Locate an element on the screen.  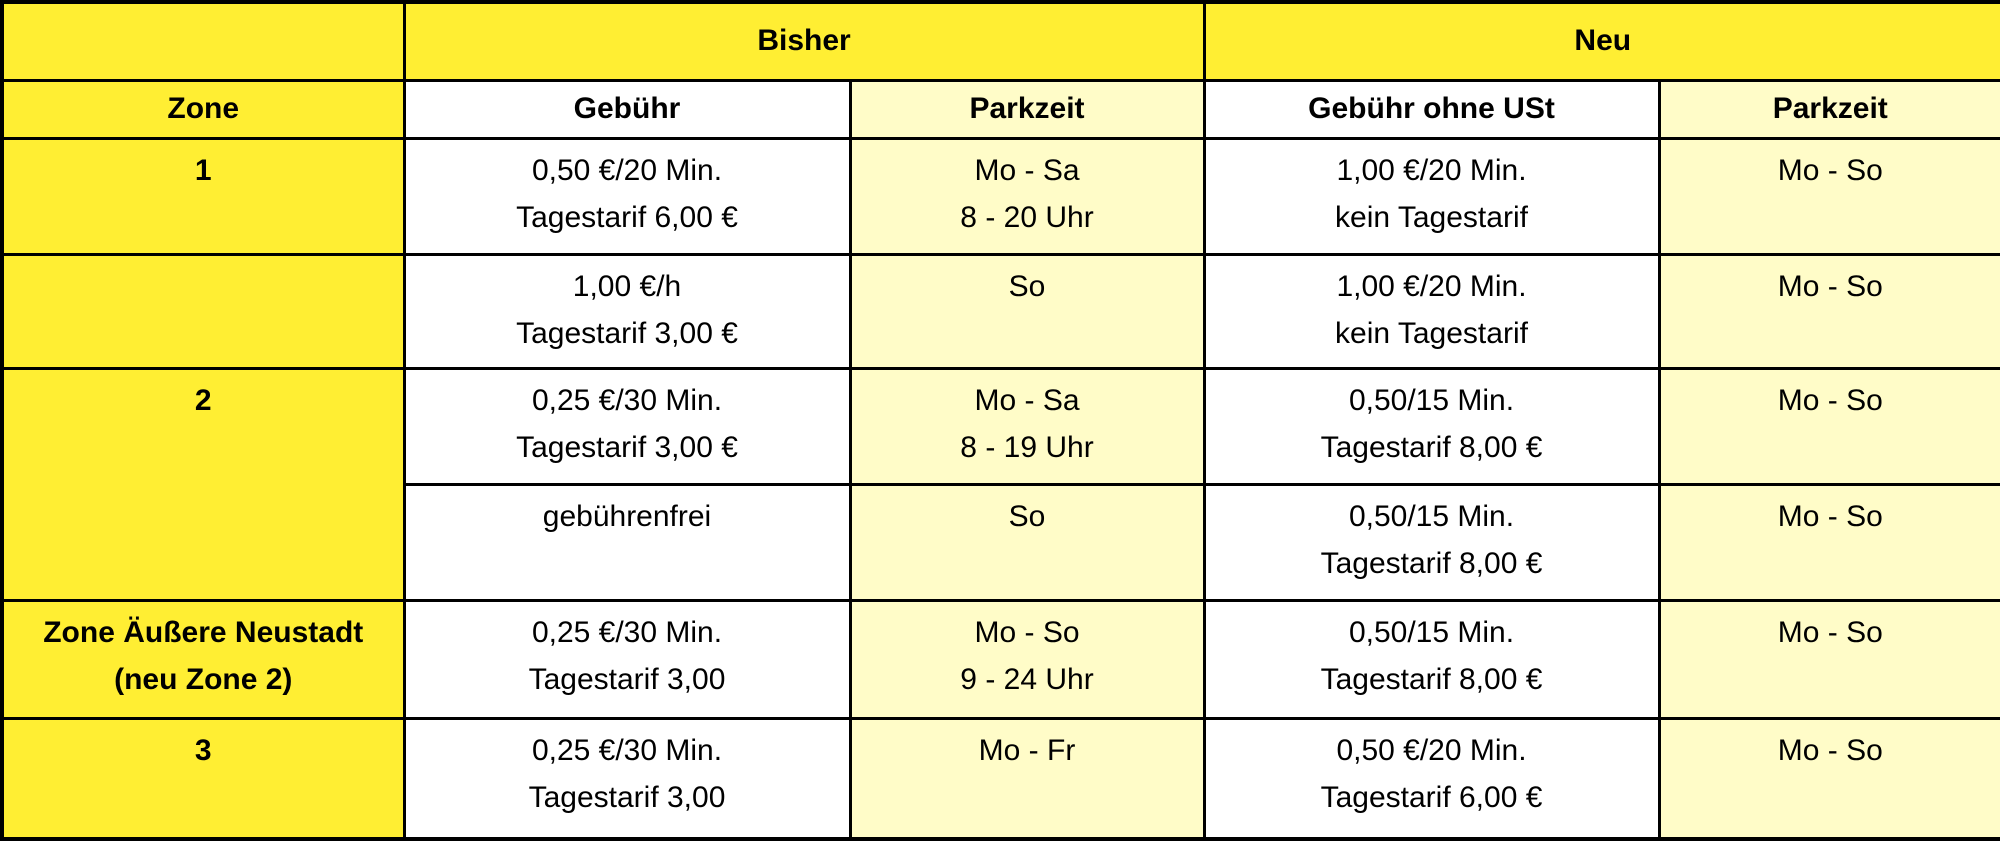
gebuehr-cell: 0,25 €/30 Min. Tagestarif 3,00 € is located at coordinates (627, 426).